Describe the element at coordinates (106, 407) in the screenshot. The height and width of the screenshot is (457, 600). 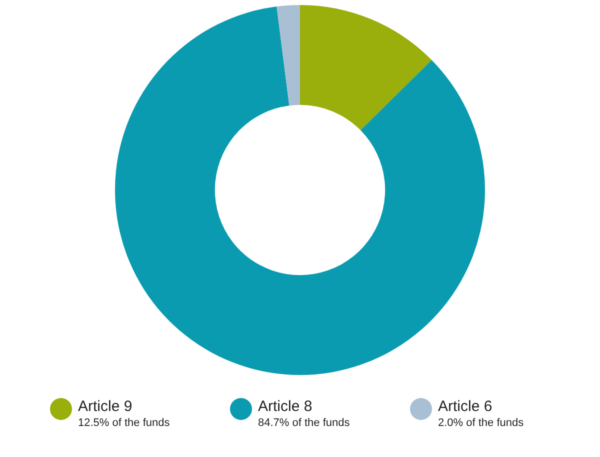
I see `legend-label: Article 9` at that location.